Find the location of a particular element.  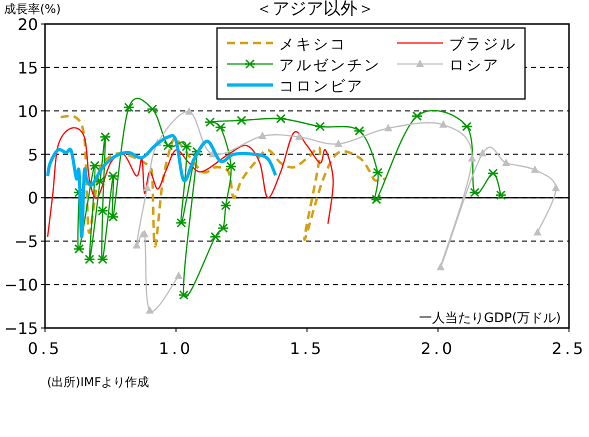

x-tick-label: 1.0 is located at coordinates (176, 348).